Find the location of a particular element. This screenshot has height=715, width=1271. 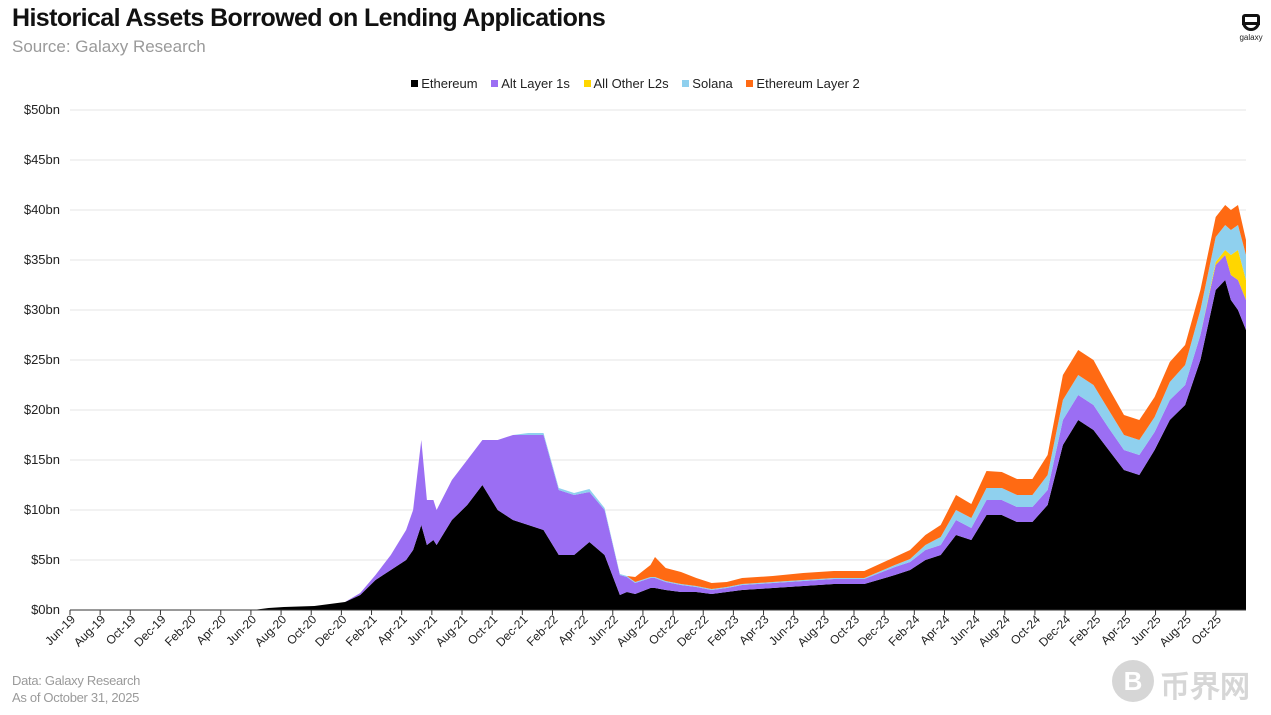

x-tick-label: Dec-22 is located at coordinates (692, 630).